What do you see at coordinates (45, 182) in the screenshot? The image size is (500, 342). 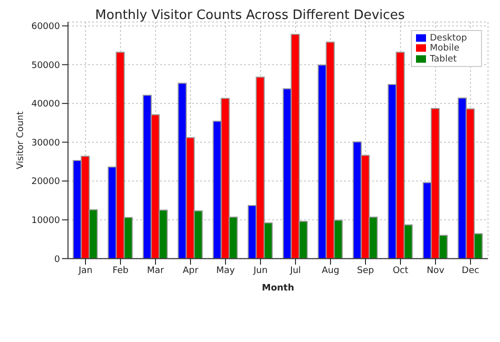 I see `y-tick-label: 20000` at bounding box center [45, 182].